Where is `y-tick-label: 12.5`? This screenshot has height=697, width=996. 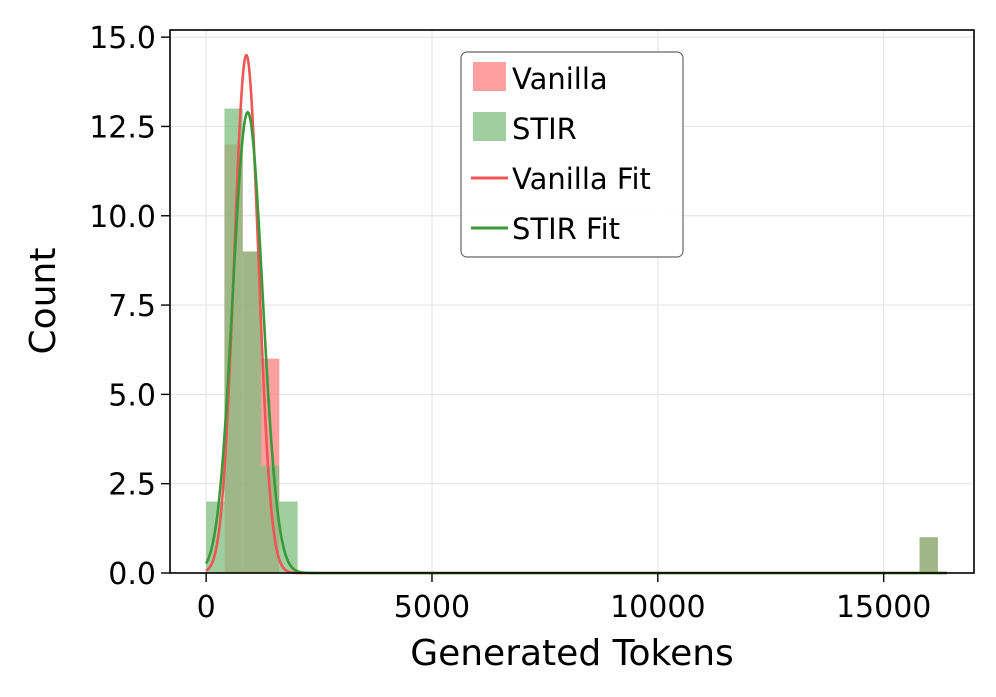
y-tick-label: 12.5 is located at coordinates (122, 127).